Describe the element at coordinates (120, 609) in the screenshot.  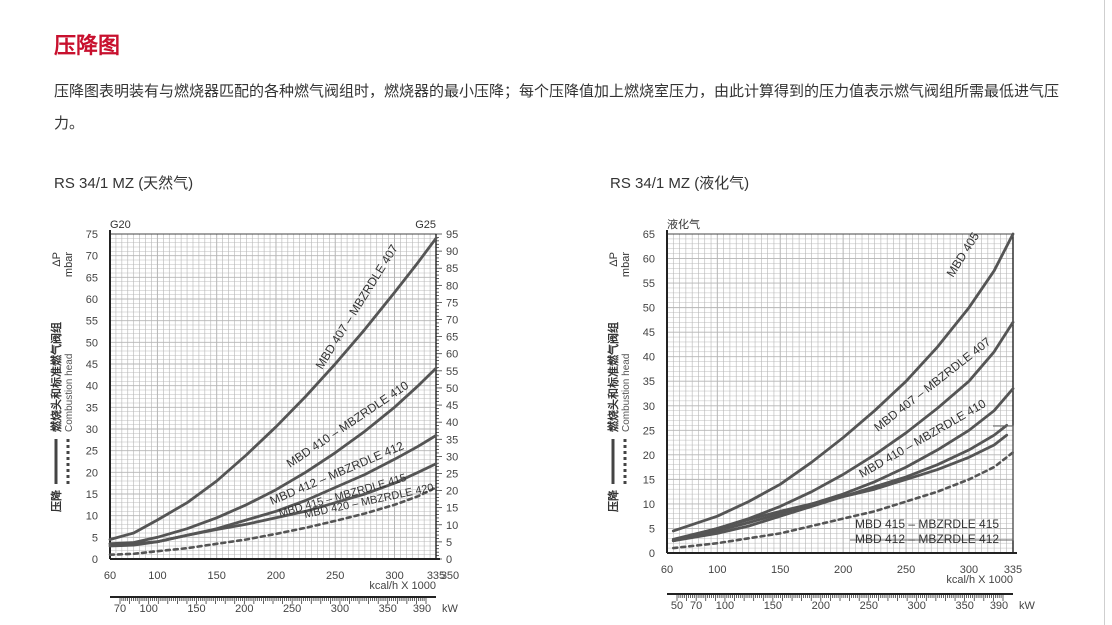
I see `chart1-kw-tick-label: 70` at that location.